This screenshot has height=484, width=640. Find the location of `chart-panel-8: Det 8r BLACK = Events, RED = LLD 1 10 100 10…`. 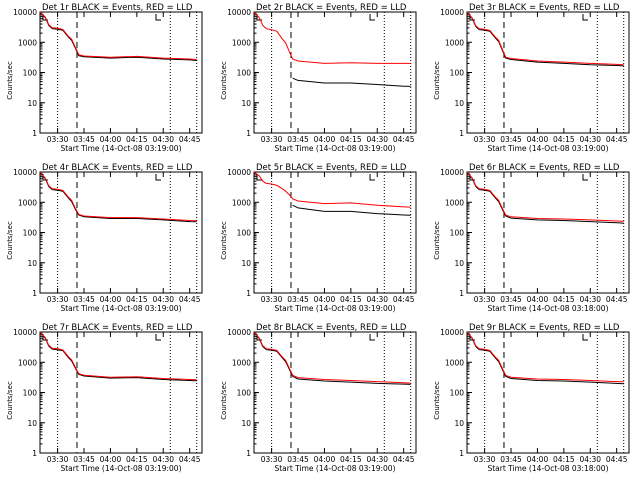

chart-panel-8: Det 8r BLACK = Events, RED = LLD 1 10 100 10… is located at coordinates (318, 398).